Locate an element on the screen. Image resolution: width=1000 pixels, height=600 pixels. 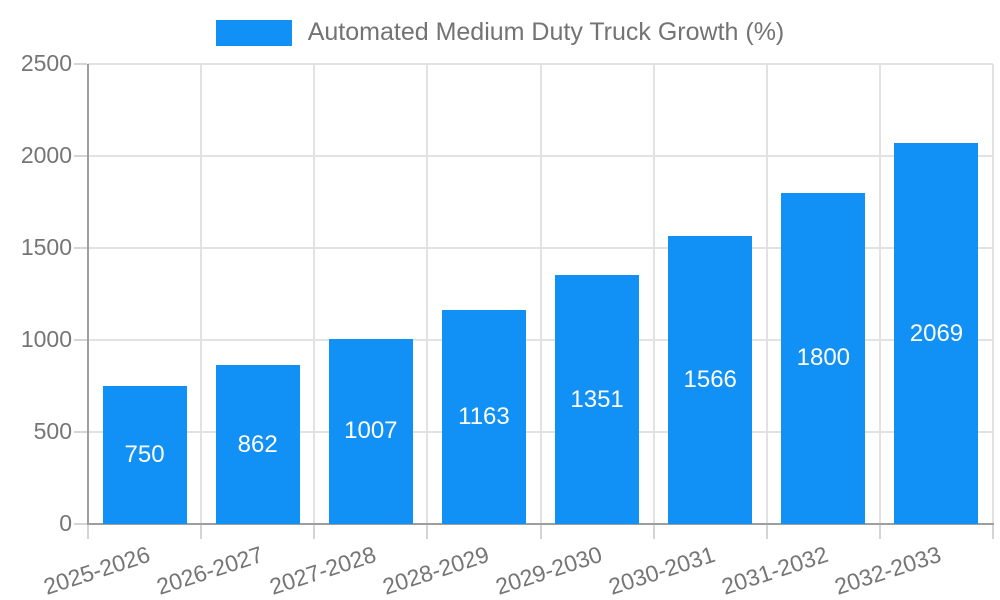
bar-value-label: 1007 is located at coordinates (371, 431).